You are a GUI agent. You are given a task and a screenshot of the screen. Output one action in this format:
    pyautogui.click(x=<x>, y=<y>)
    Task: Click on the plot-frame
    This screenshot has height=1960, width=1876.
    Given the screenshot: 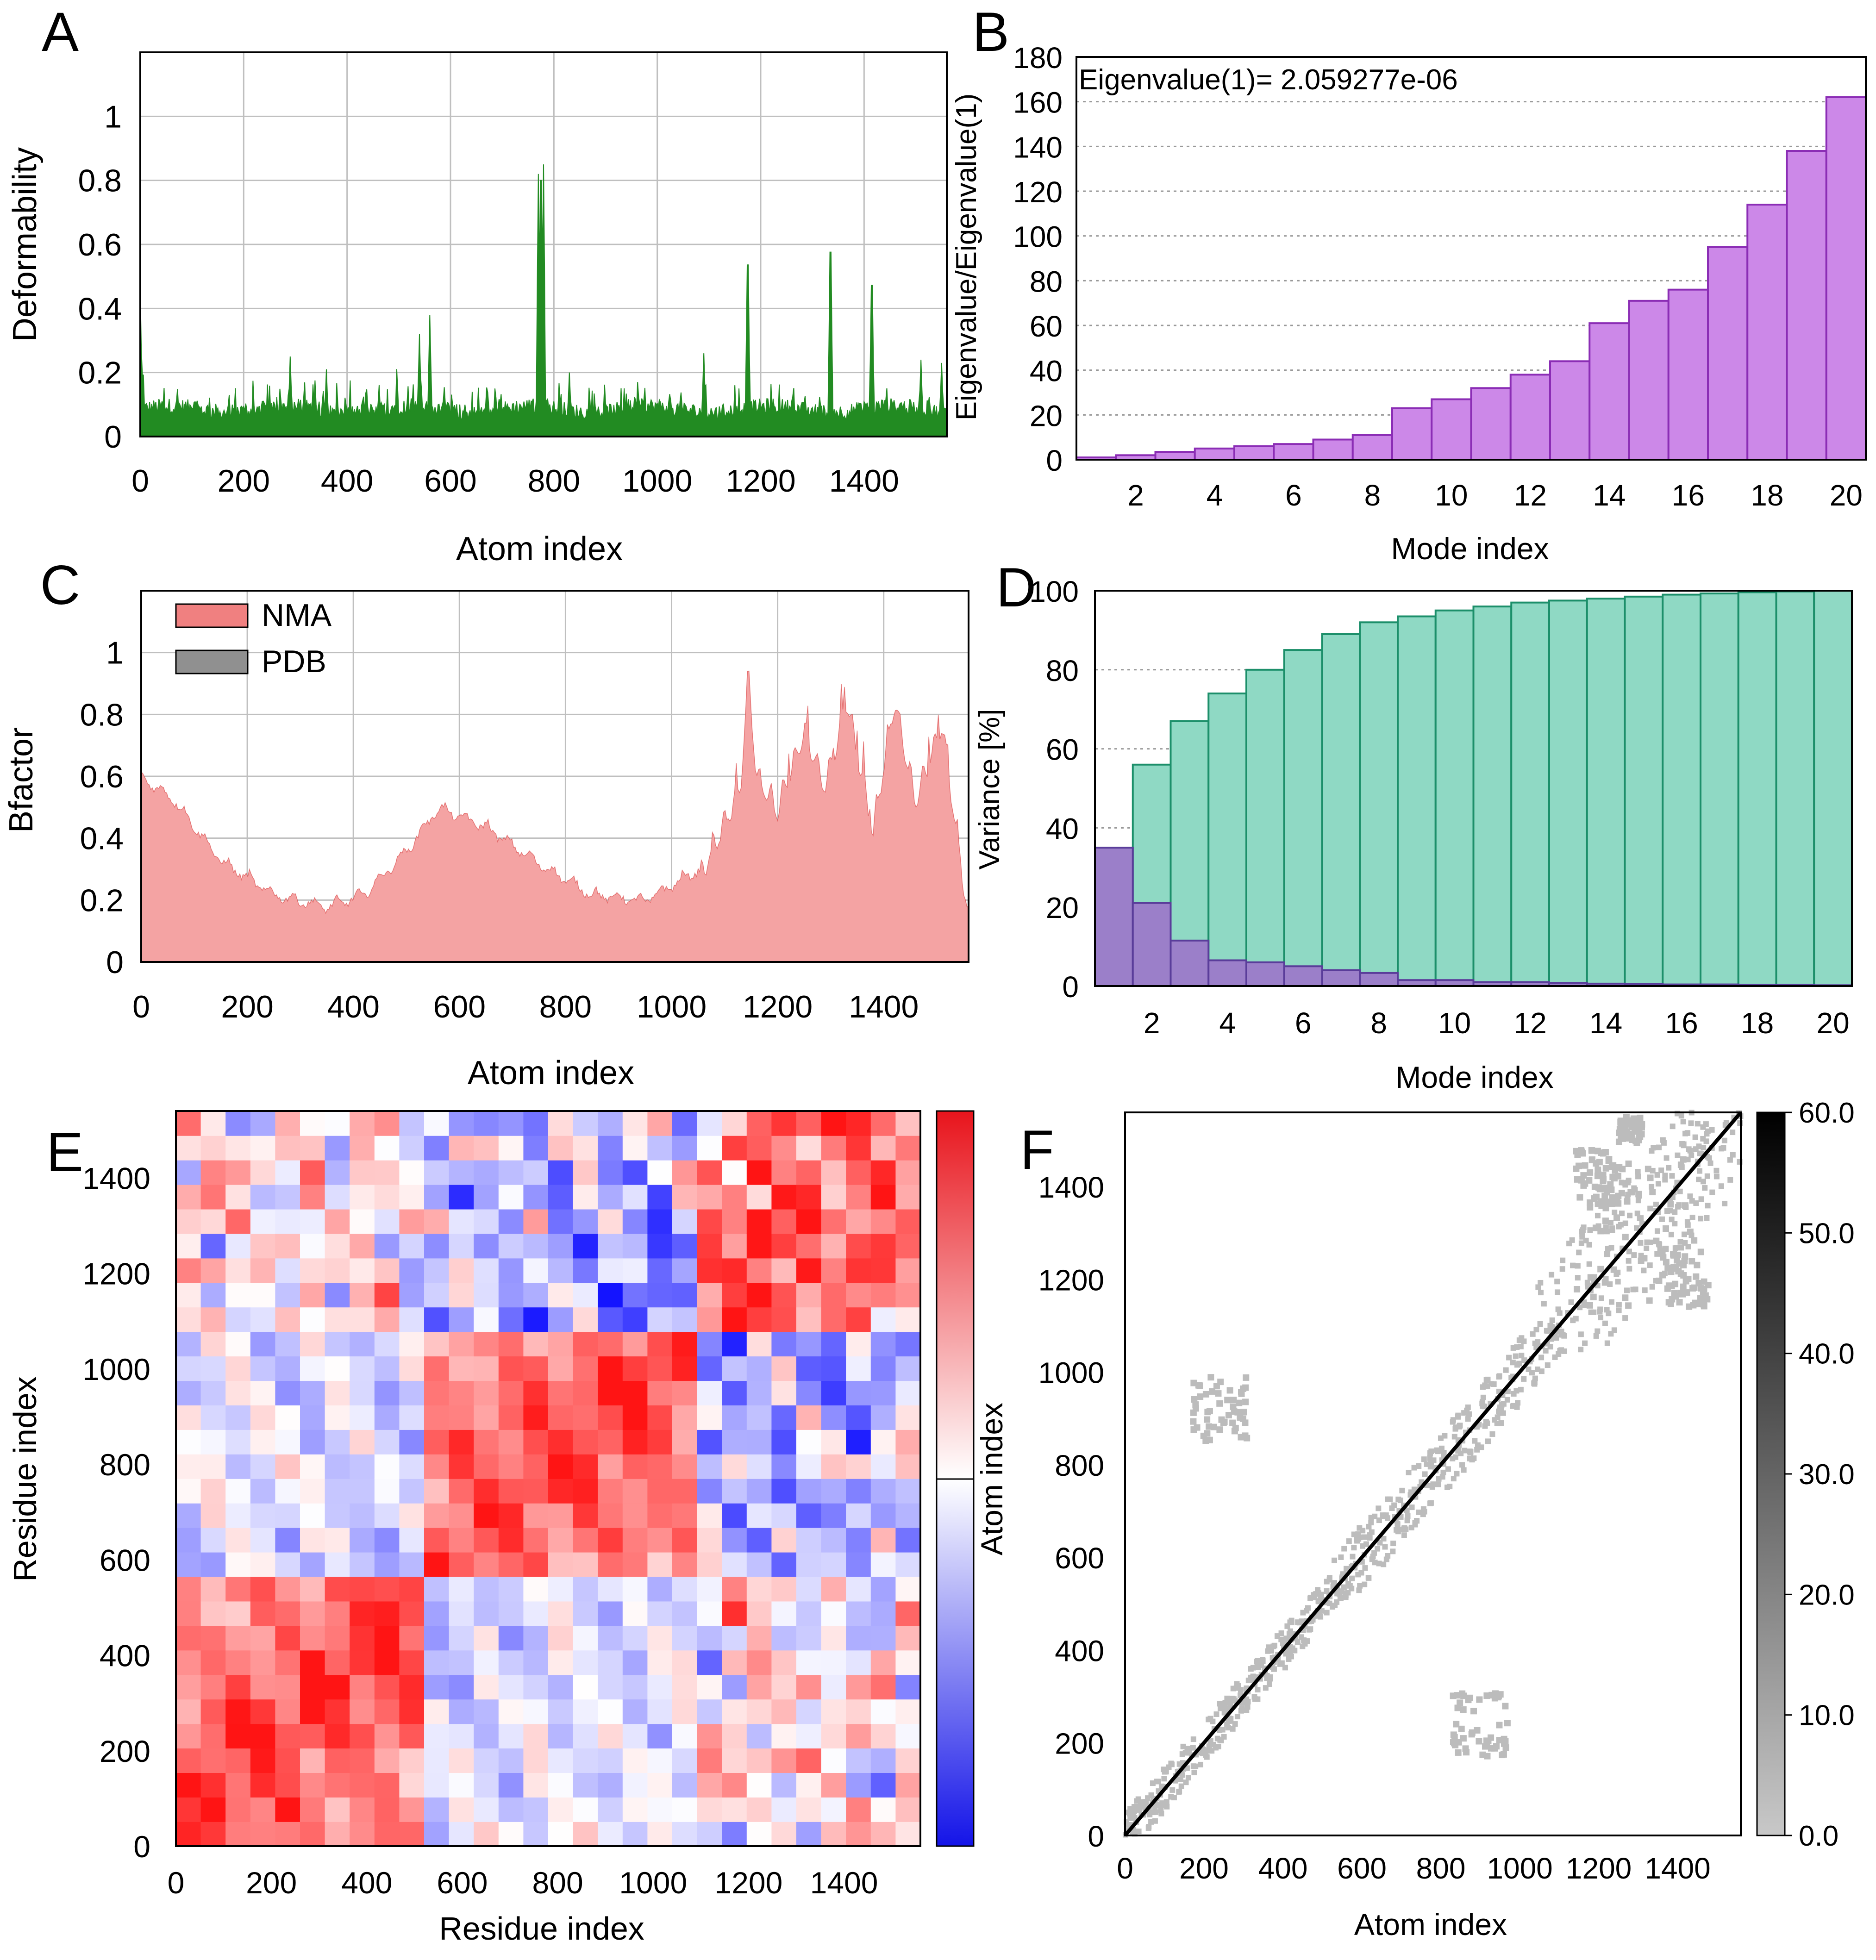 What is the action you would take?
    pyautogui.click(x=1473, y=788)
    